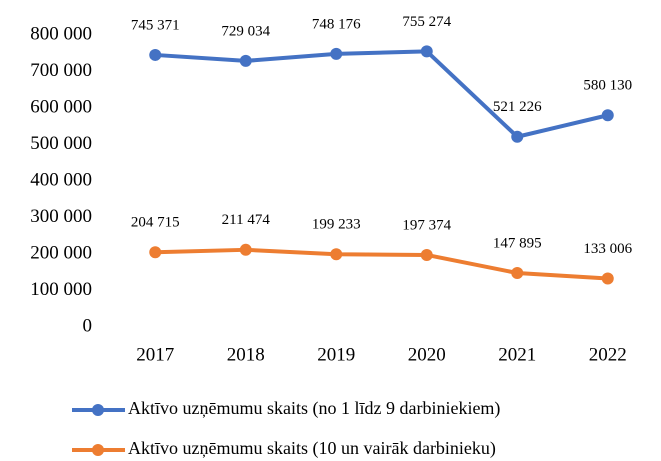 The height and width of the screenshot is (461, 661). I want to click on x-tick-label: 2021, so click(517, 354).